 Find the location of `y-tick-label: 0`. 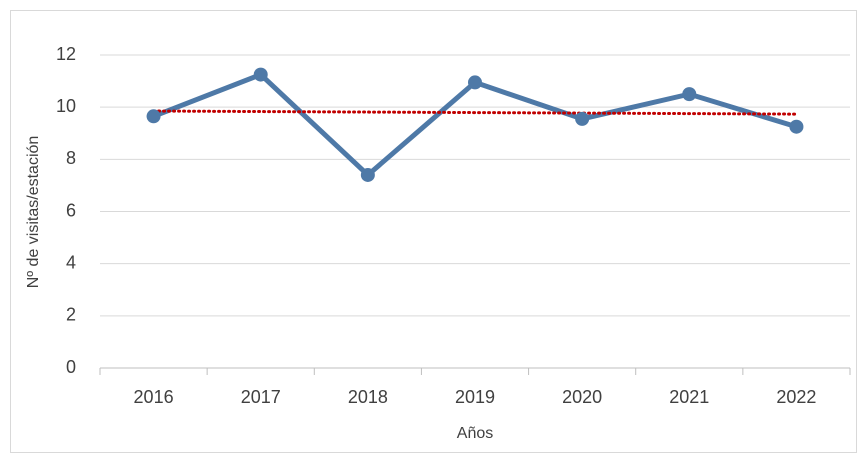

y-tick-label: 0 is located at coordinates (71, 367).